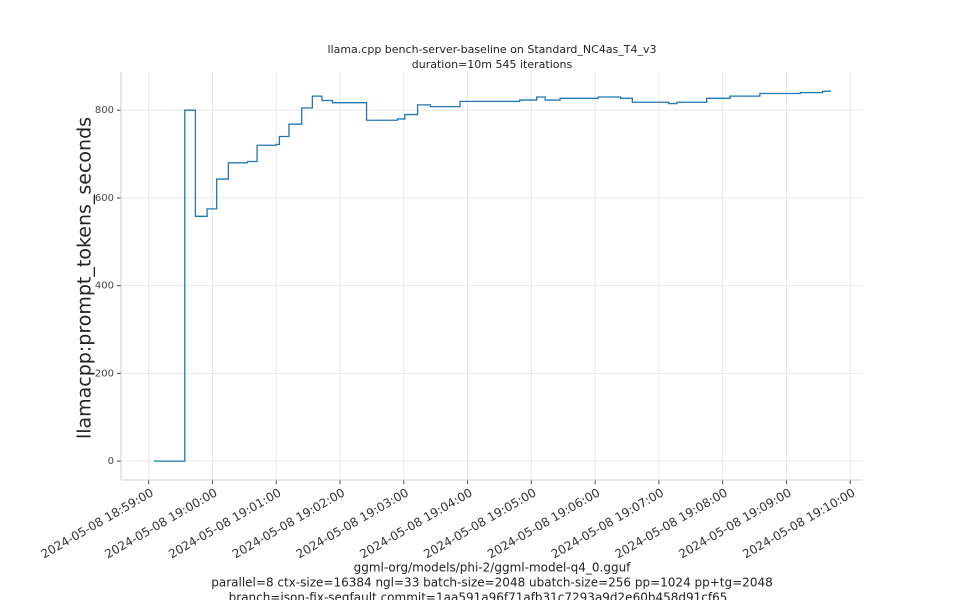  I want to click on y-tick-label: 0, so click(111, 461).